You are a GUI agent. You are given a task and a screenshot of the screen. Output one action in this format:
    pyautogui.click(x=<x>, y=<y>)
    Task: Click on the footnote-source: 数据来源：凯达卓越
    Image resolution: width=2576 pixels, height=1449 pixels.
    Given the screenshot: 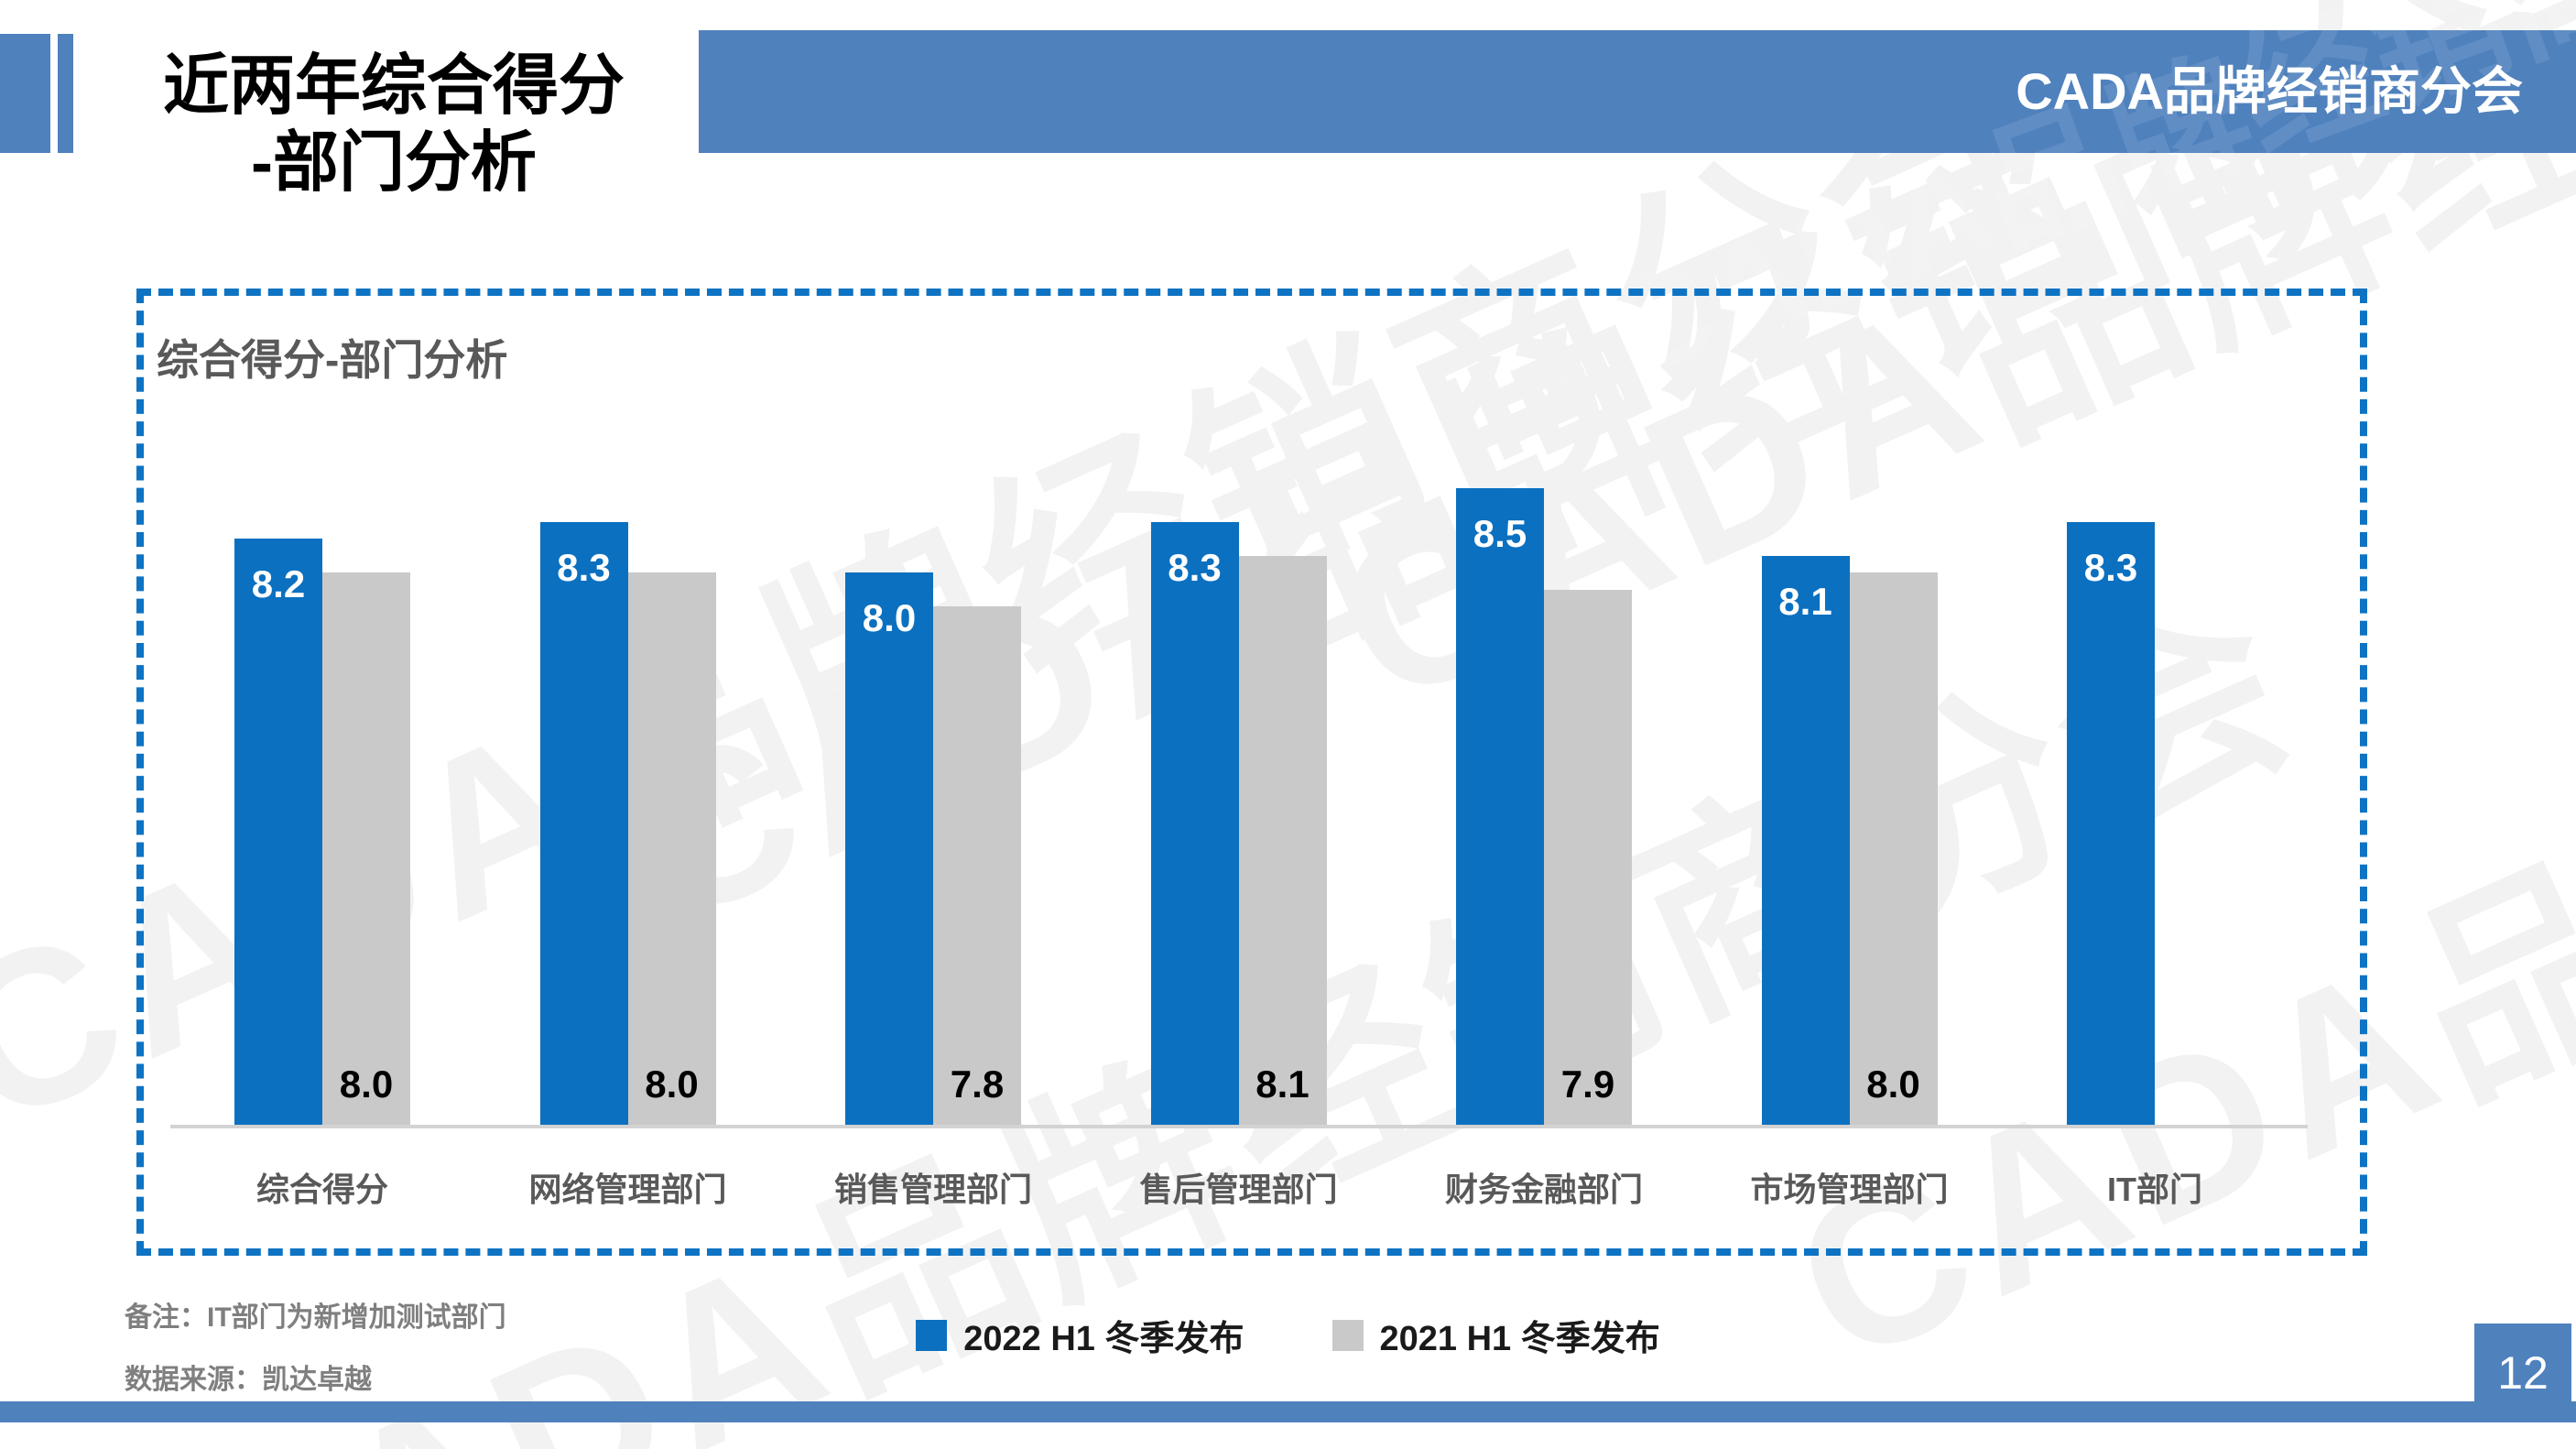 What is the action you would take?
    pyautogui.click(x=248, y=1380)
    